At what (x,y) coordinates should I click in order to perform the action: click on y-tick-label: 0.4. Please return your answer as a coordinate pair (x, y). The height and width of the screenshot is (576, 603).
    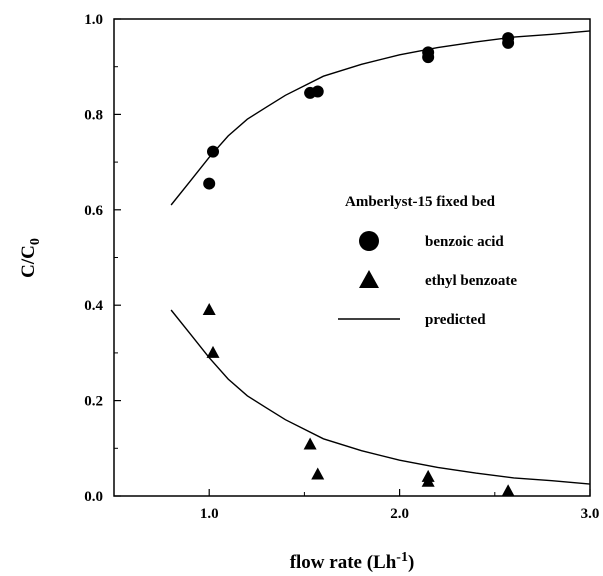
    Looking at the image, I should click on (93, 306).